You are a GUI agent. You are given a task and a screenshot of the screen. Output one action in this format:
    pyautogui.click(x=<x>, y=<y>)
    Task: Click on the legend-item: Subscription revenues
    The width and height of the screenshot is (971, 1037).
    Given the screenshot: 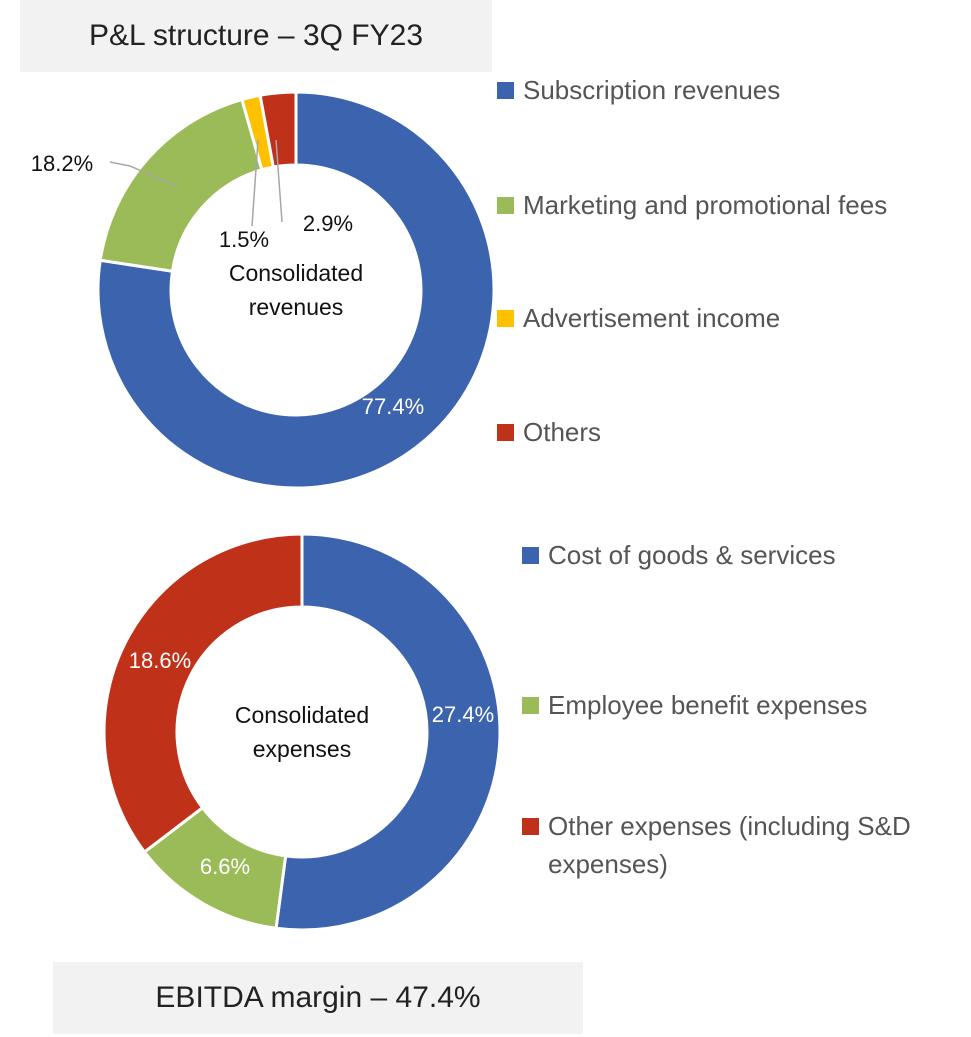 What is the action you would take?
    pyautogui.click(x=700, y=90)
    